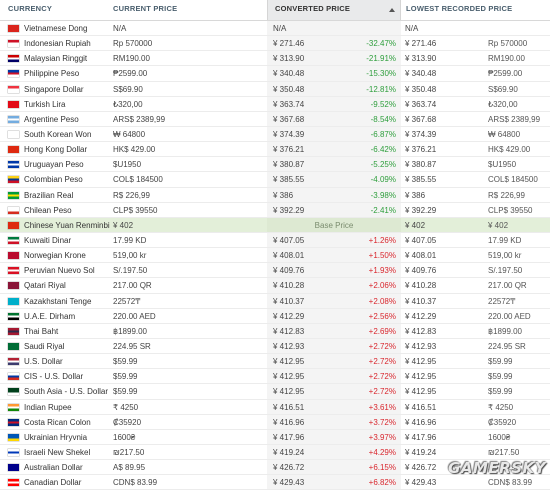  Describe the element at coordinates (415, 195) in the screenshot. I see `lowest-recorded-converted: ¥ 386` at that location.